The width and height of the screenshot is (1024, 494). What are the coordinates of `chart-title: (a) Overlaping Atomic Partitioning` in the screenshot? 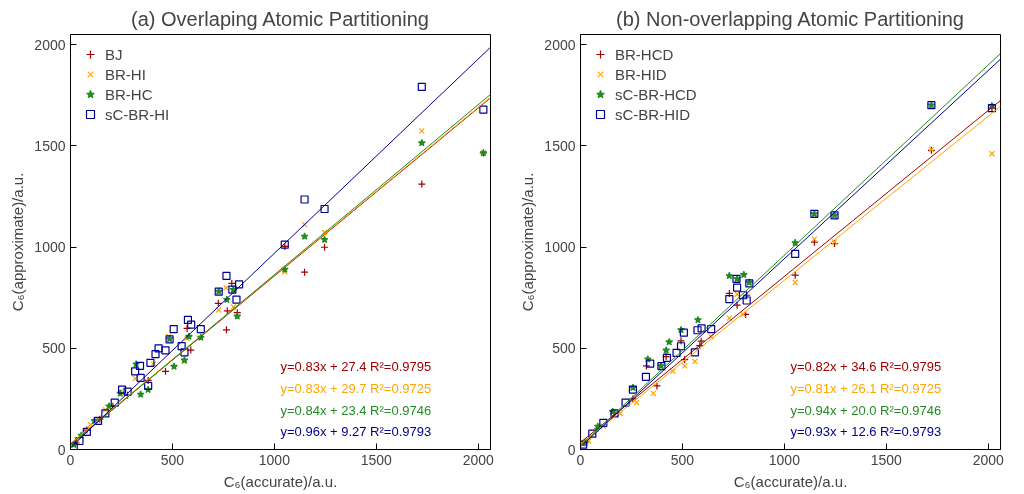 It's located at (279, 18).